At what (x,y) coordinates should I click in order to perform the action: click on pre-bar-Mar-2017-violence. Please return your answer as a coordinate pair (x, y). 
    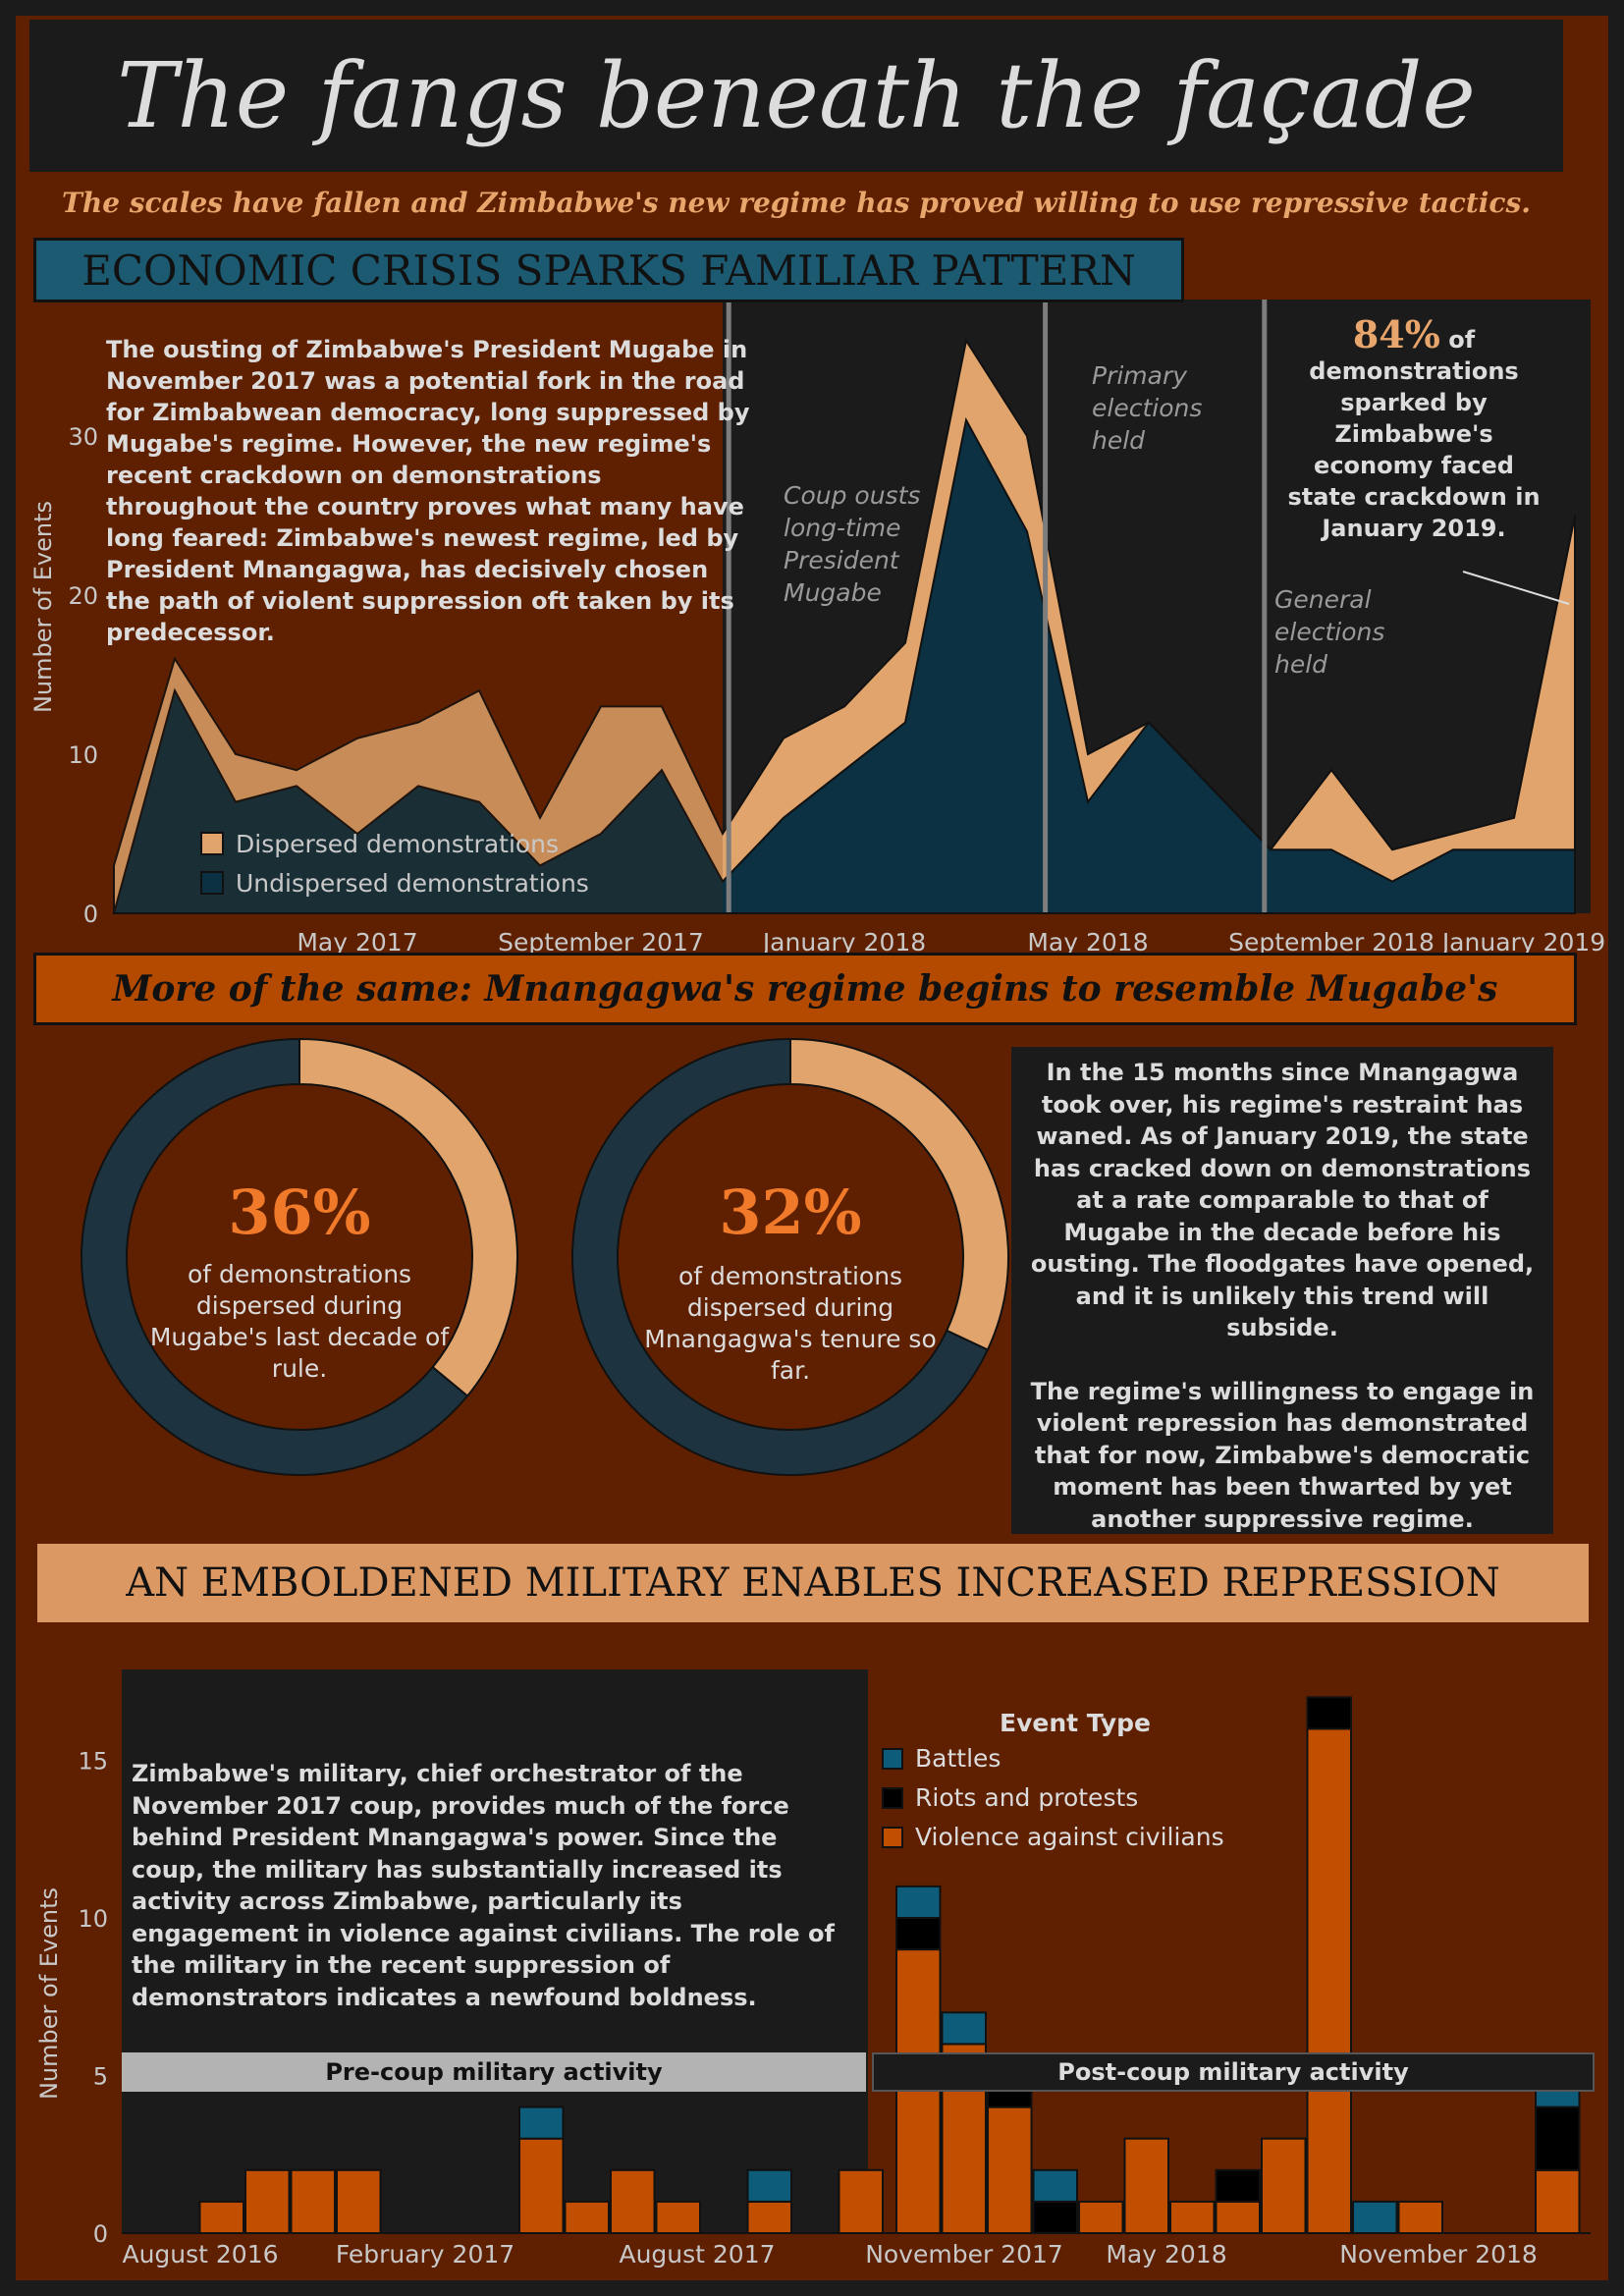
    Looking at the image, I should click on (541, 2186).